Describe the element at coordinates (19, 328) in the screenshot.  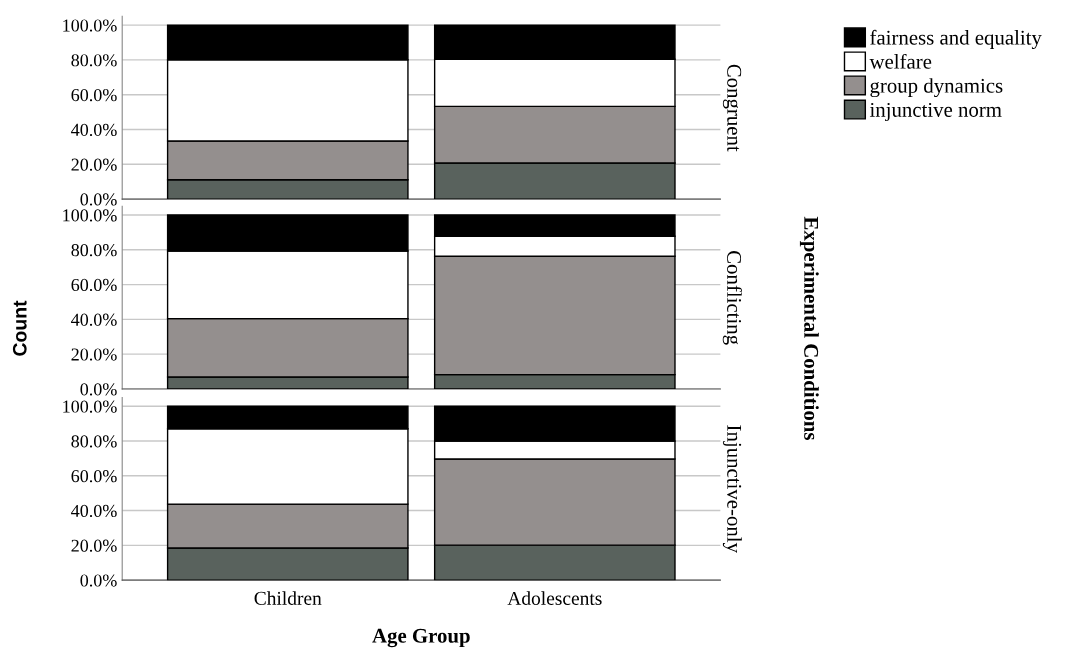
I see `y-axis-title: Count` at that location.